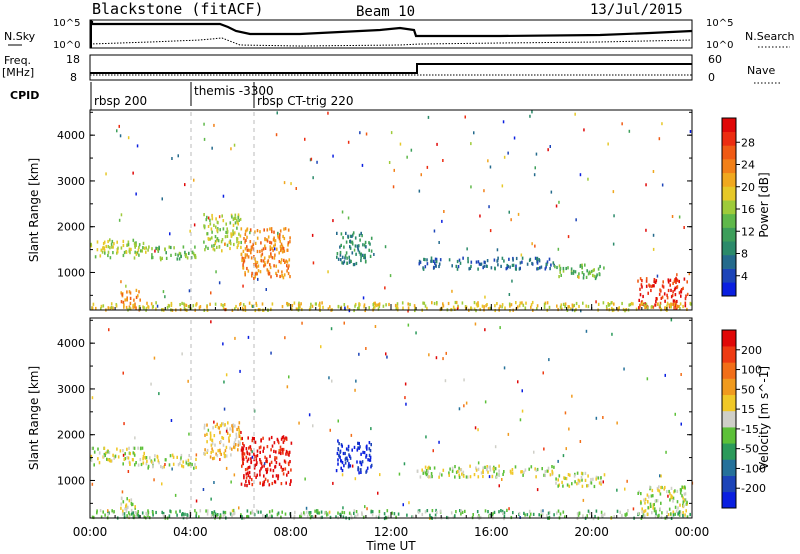  What do you see at coordinates (764, 418) in the screenshot?
I see `velocity-colorbar-label: Velocity [m s^-1]` at bounding box center [764, 418].